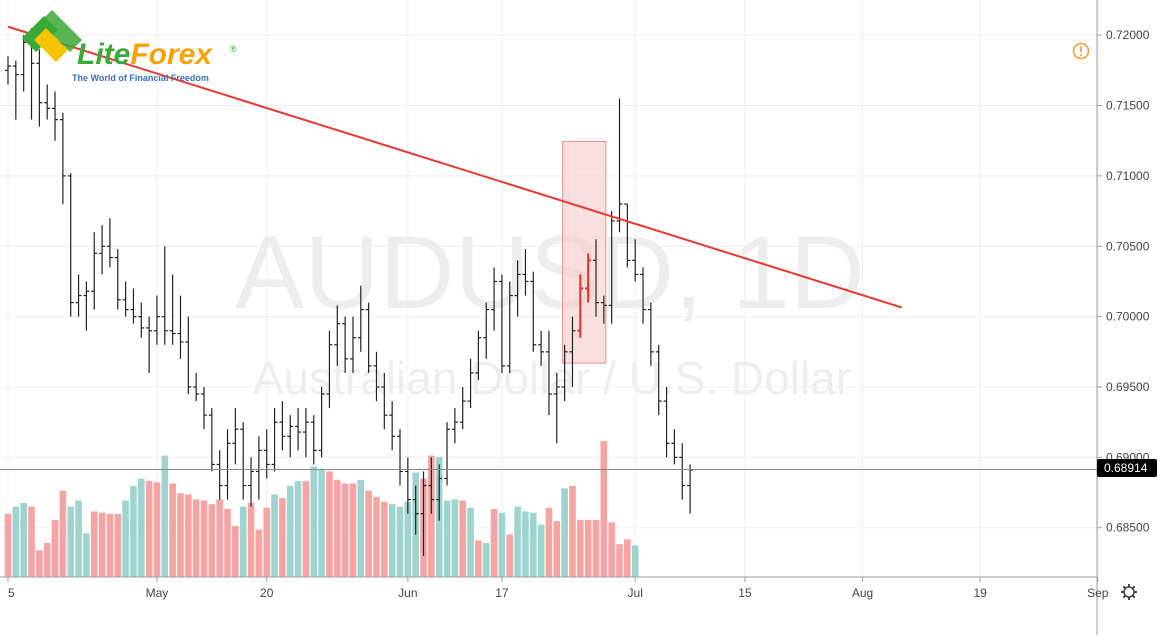 Image resolution: width=1164 pixels, height=640 pixels. What do you see at coordinates (140, 78) in the screenshot?
I see `logo-tagline: The World of Financial Freedom` at bounding box center [140, 78].